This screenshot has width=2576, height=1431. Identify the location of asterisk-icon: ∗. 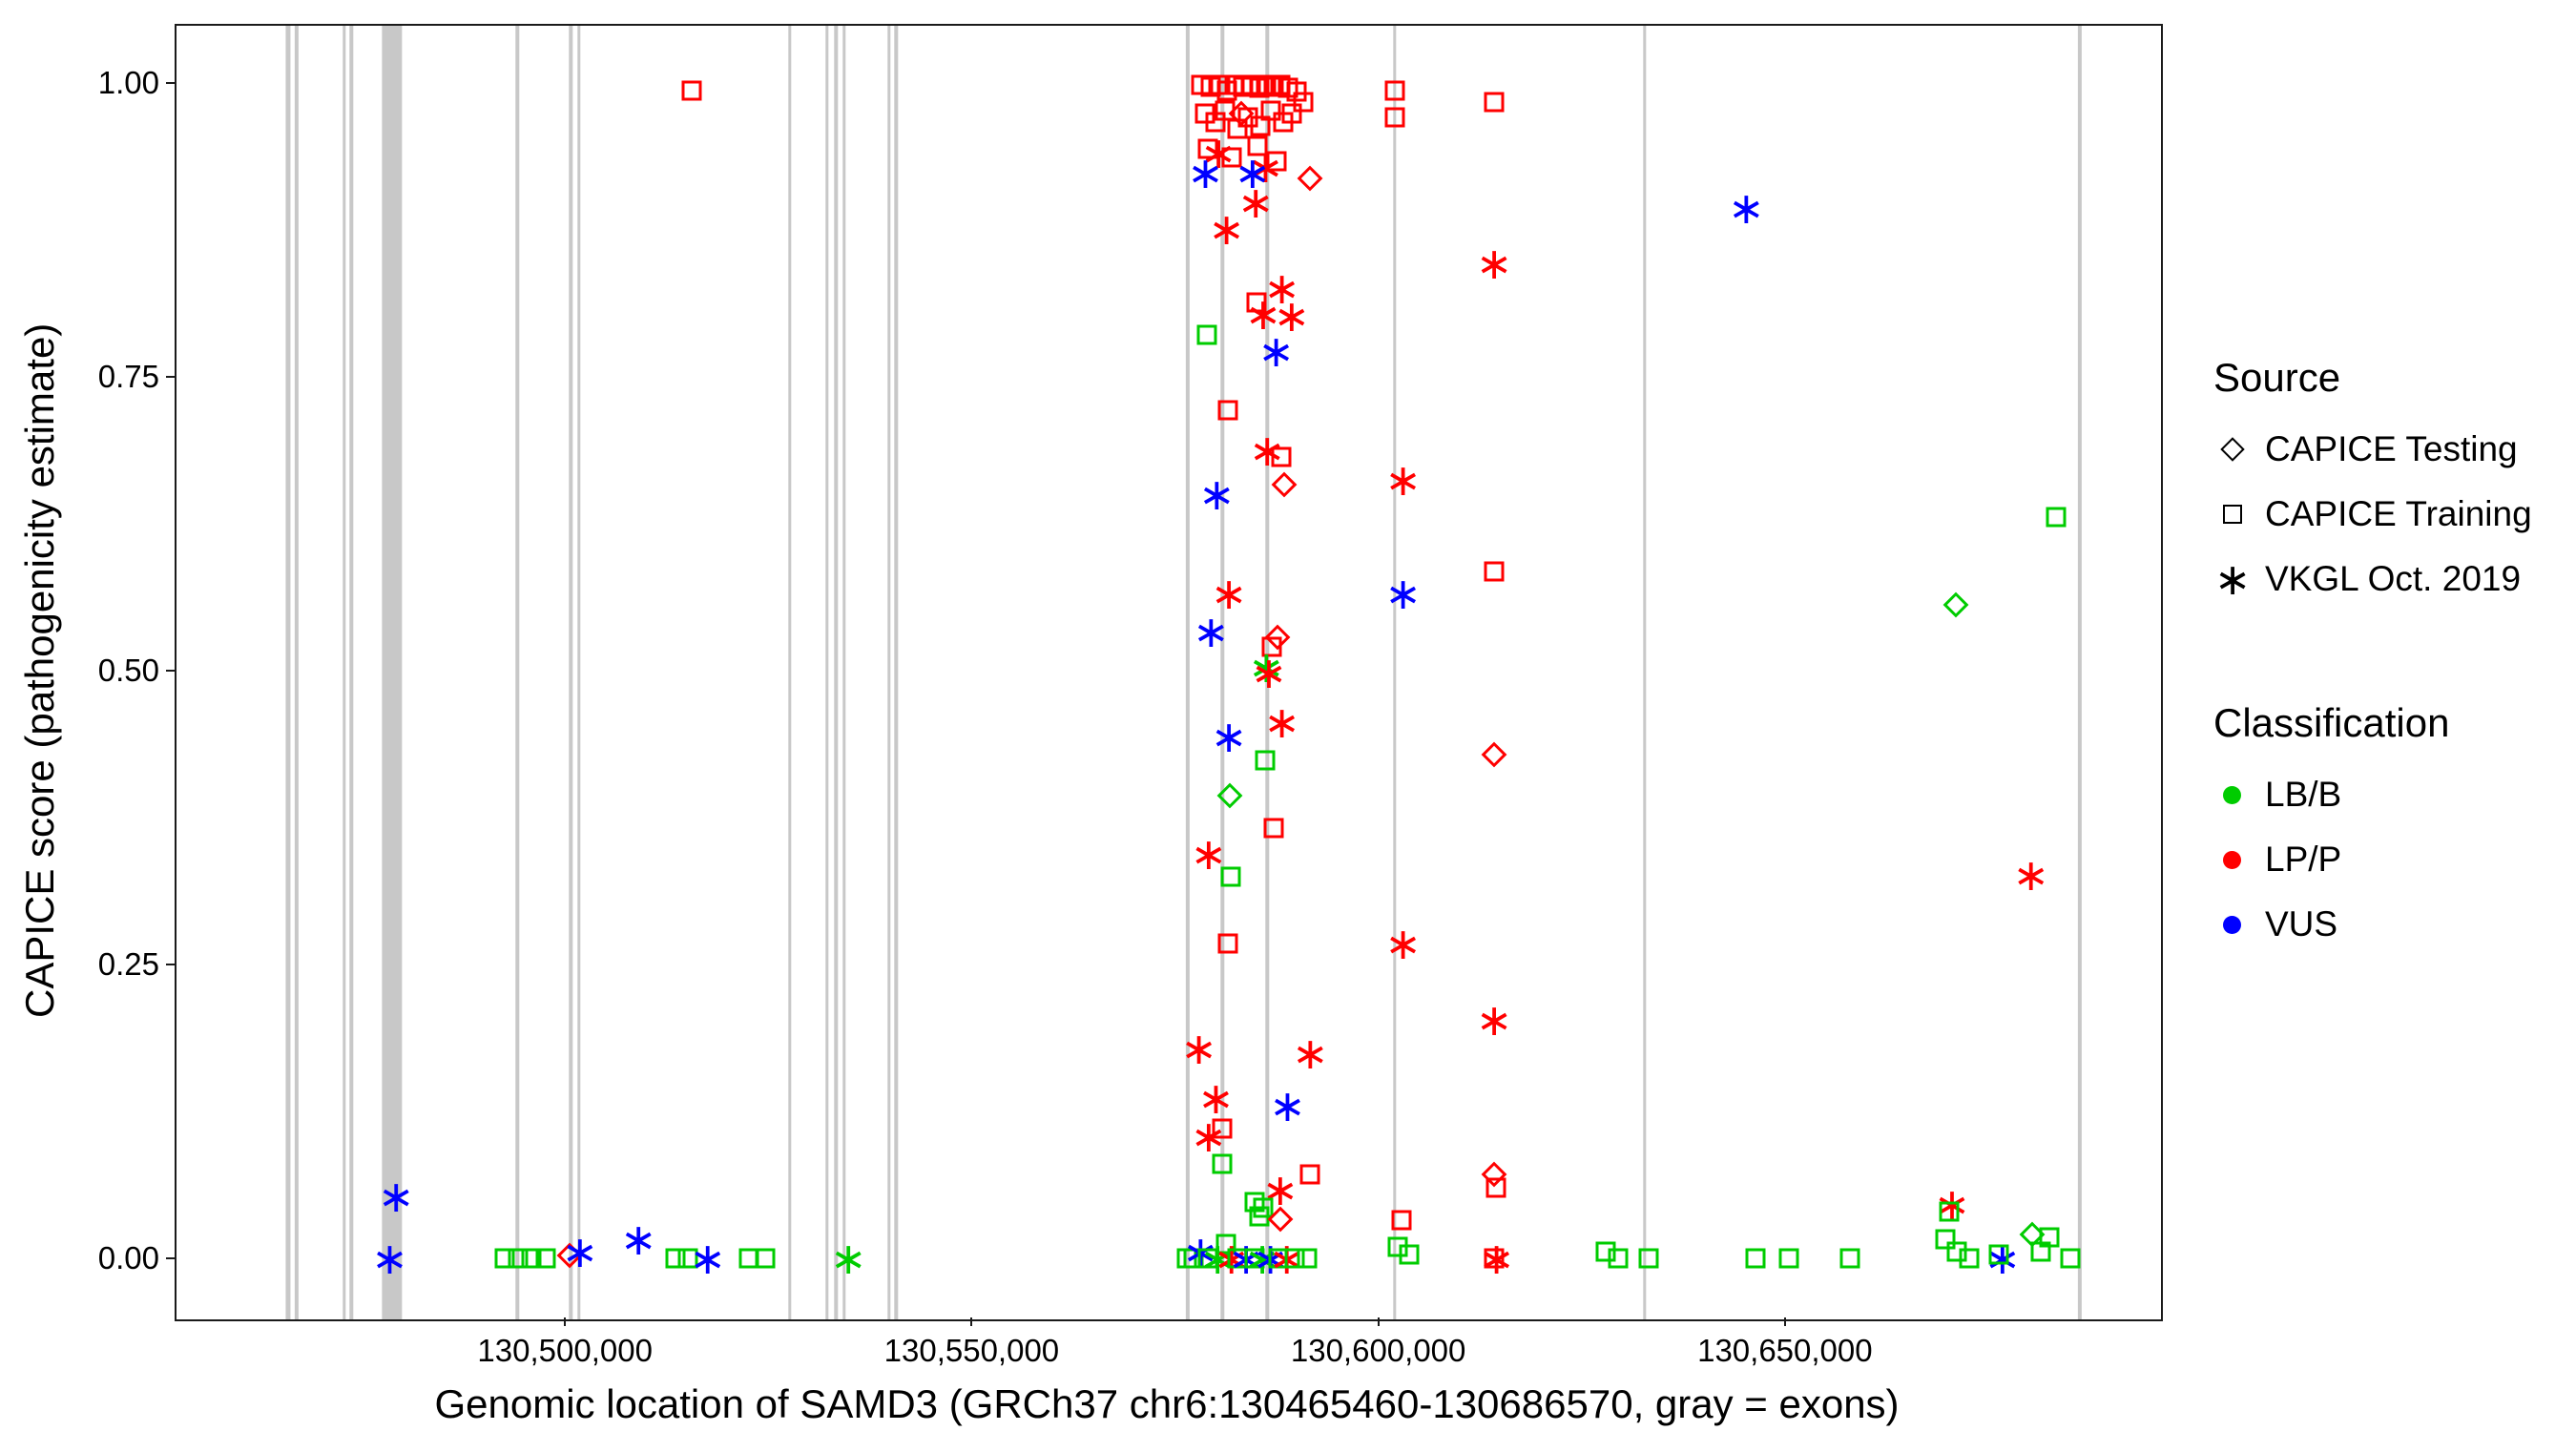
(2232, 579).